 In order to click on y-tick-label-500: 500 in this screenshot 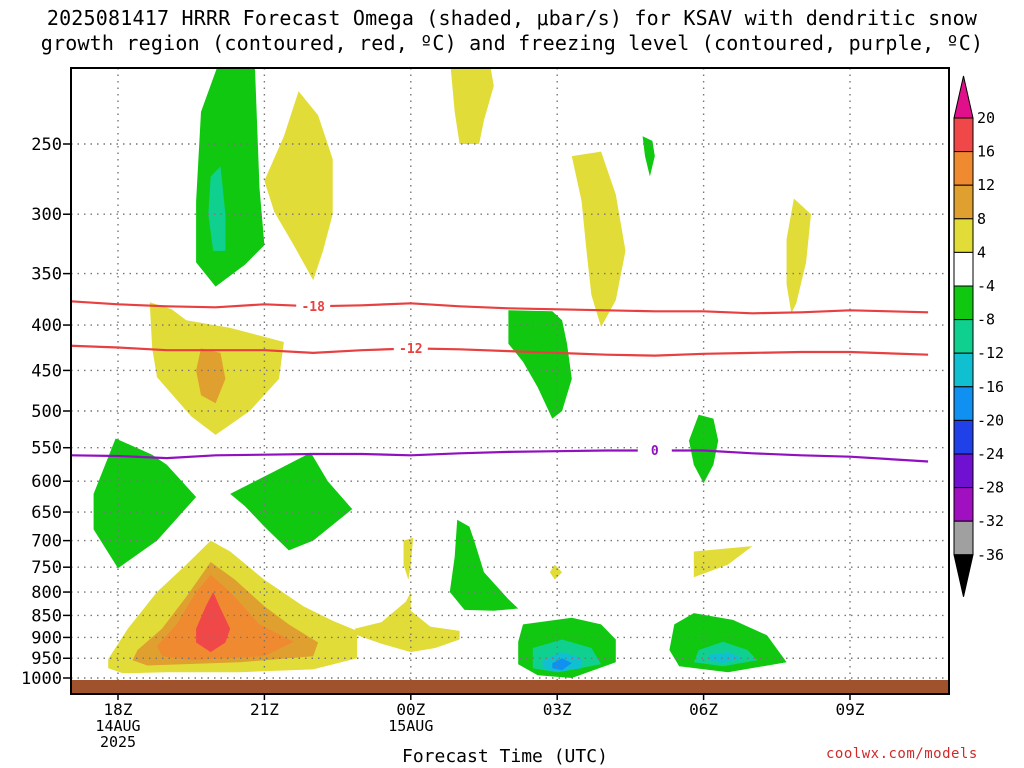, I will do `click(46, 412)`.